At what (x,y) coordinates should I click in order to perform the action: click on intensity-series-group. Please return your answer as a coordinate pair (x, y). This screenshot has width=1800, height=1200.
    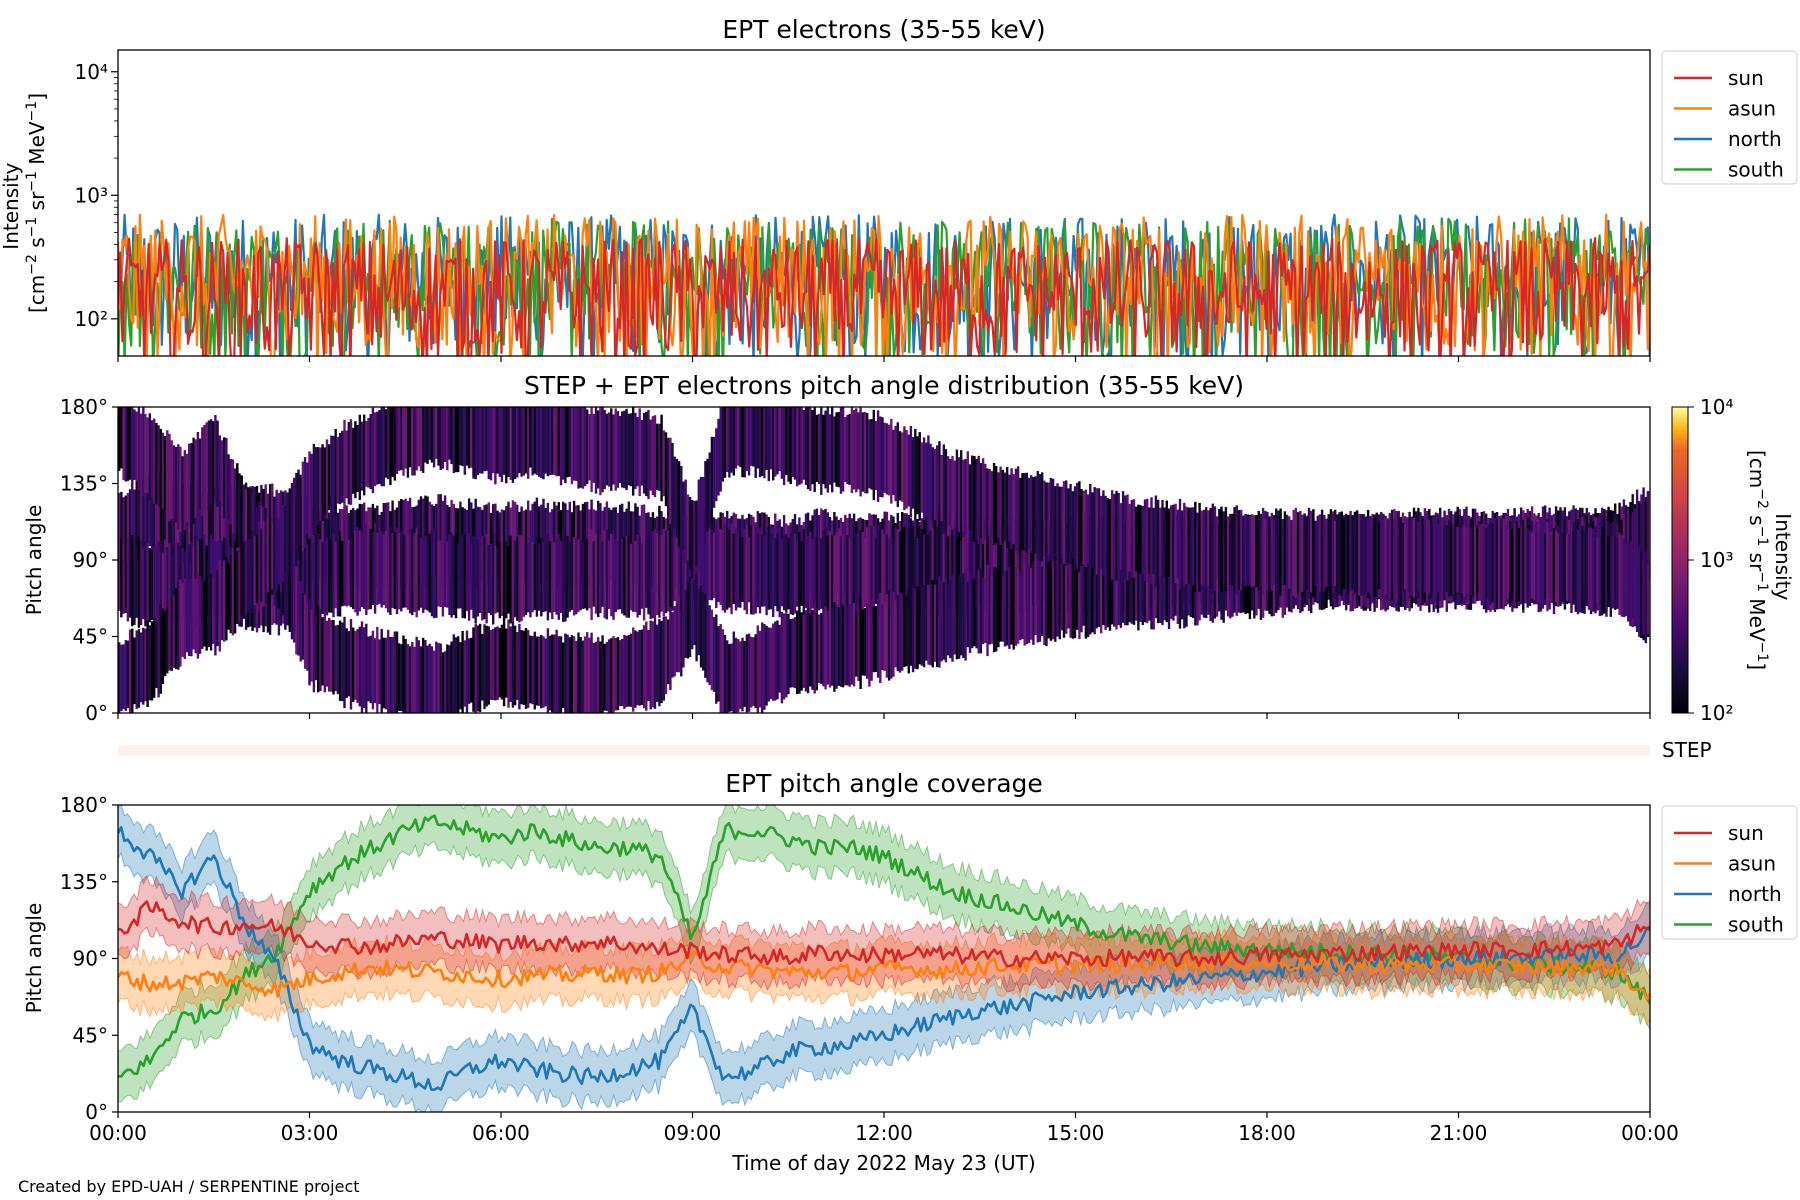
    Looking at the image, I should click on (884, 284).